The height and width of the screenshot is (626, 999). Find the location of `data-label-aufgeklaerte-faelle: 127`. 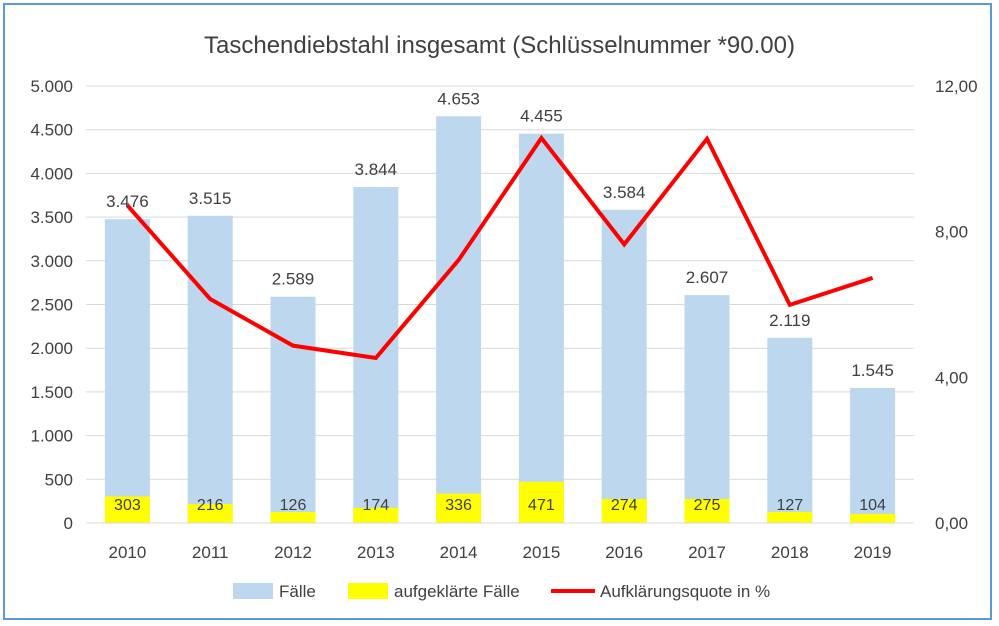

data-label-aufgeklaerte-faelle: 127 is located at coordinates (789, 505).